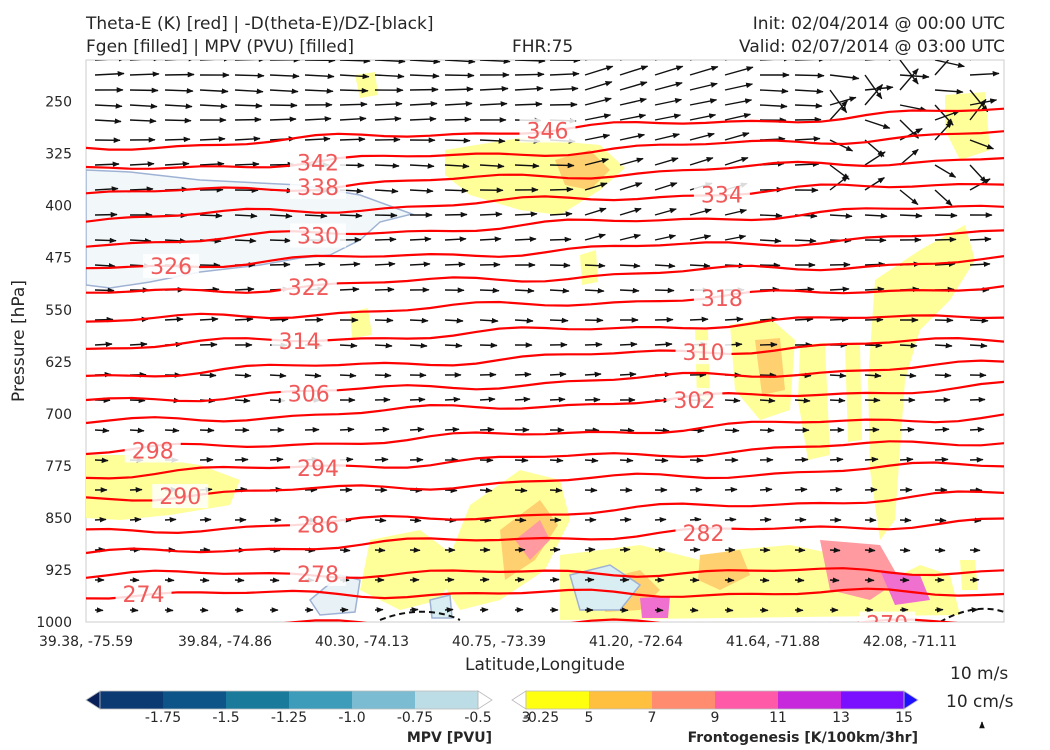 This screenshot has height=750, width=1050. Describe the element at coordinates (225, 642) in the screenshot. I see `x-tick-label: 39.84, -74.86` at that location.